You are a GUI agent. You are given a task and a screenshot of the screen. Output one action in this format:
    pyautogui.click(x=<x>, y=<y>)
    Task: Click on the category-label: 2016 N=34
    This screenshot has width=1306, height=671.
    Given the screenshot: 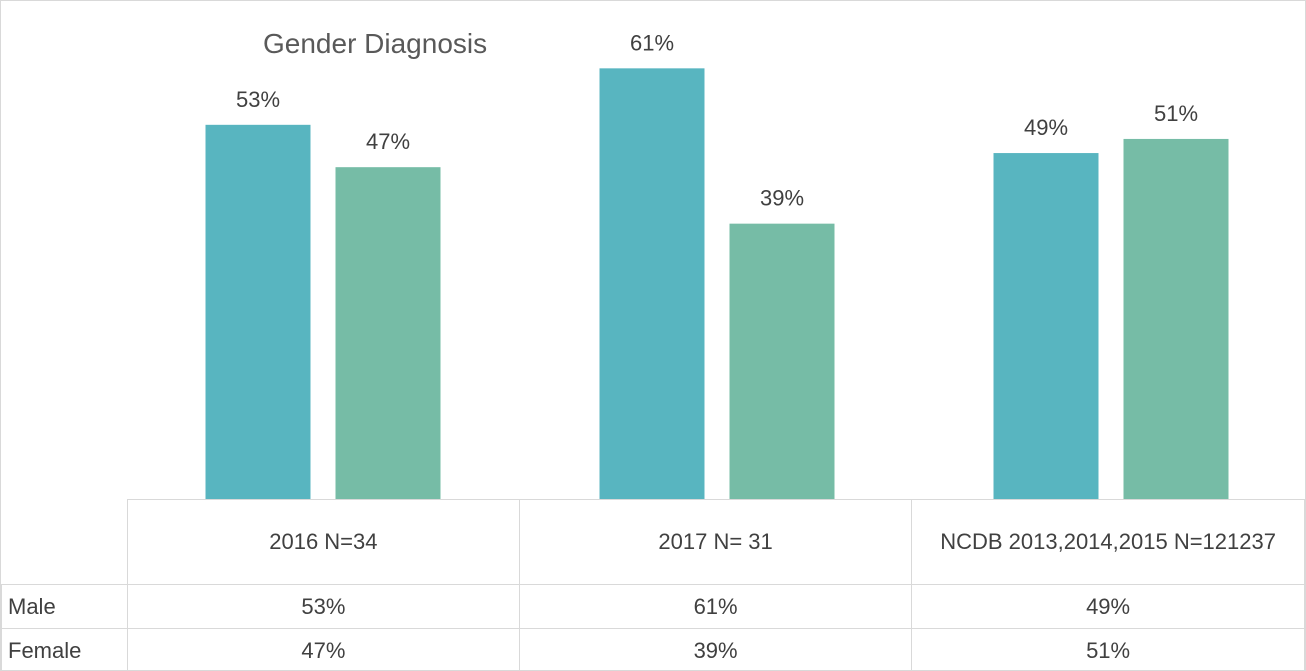 What is the action you would take?
    pyautogui.click(x=323, y=542)
    